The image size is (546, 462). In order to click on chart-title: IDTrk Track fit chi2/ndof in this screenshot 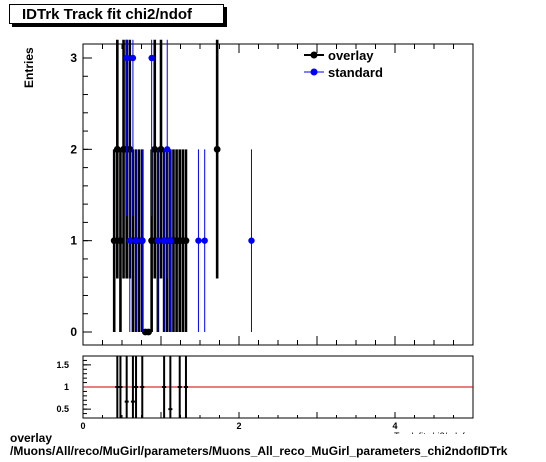, I will do `click(116, 14)`.